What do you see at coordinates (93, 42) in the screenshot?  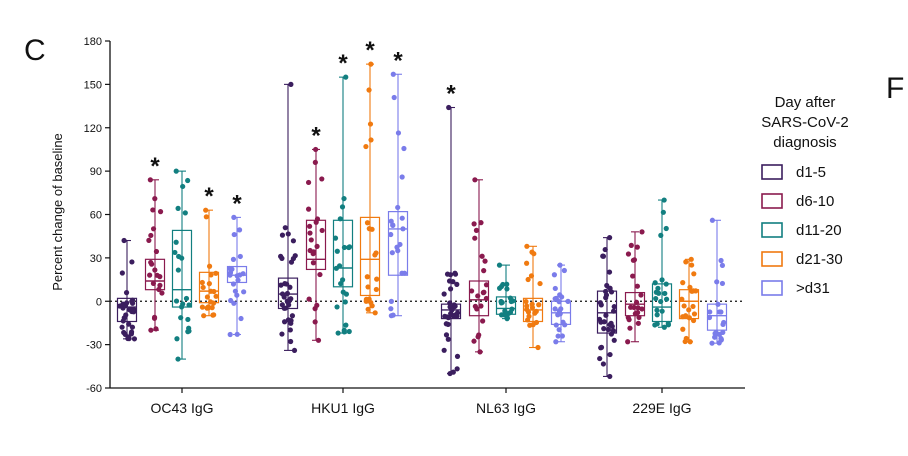 I see `y-tick-label: 180` at bounding box center [93, 42].